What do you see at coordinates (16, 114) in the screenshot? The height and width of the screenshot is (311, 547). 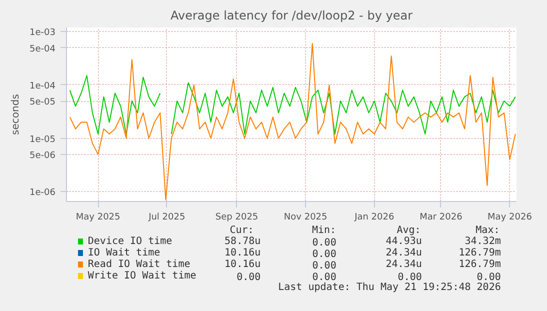 I see `y-axis-title: seconds` at bounding box center [16, 114].